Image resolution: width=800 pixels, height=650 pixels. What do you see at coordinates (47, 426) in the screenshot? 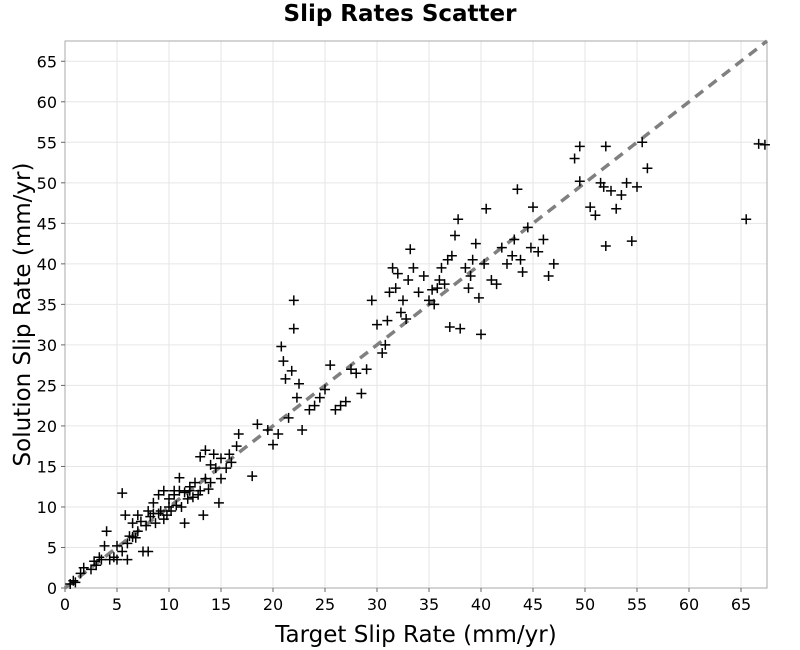
I see `y-tick-label: 20` at bounding box center [47, 426].